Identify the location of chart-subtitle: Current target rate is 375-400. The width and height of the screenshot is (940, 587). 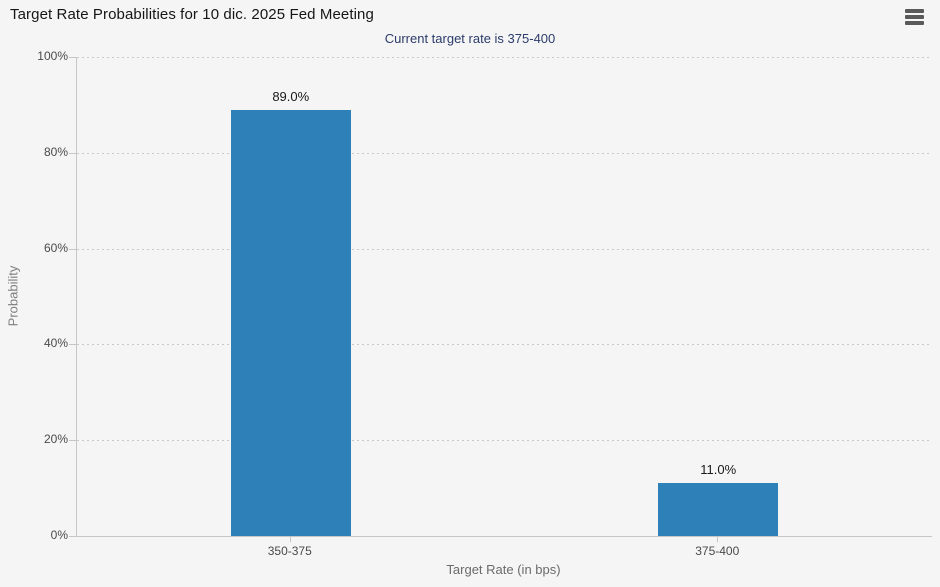
(470, 38).